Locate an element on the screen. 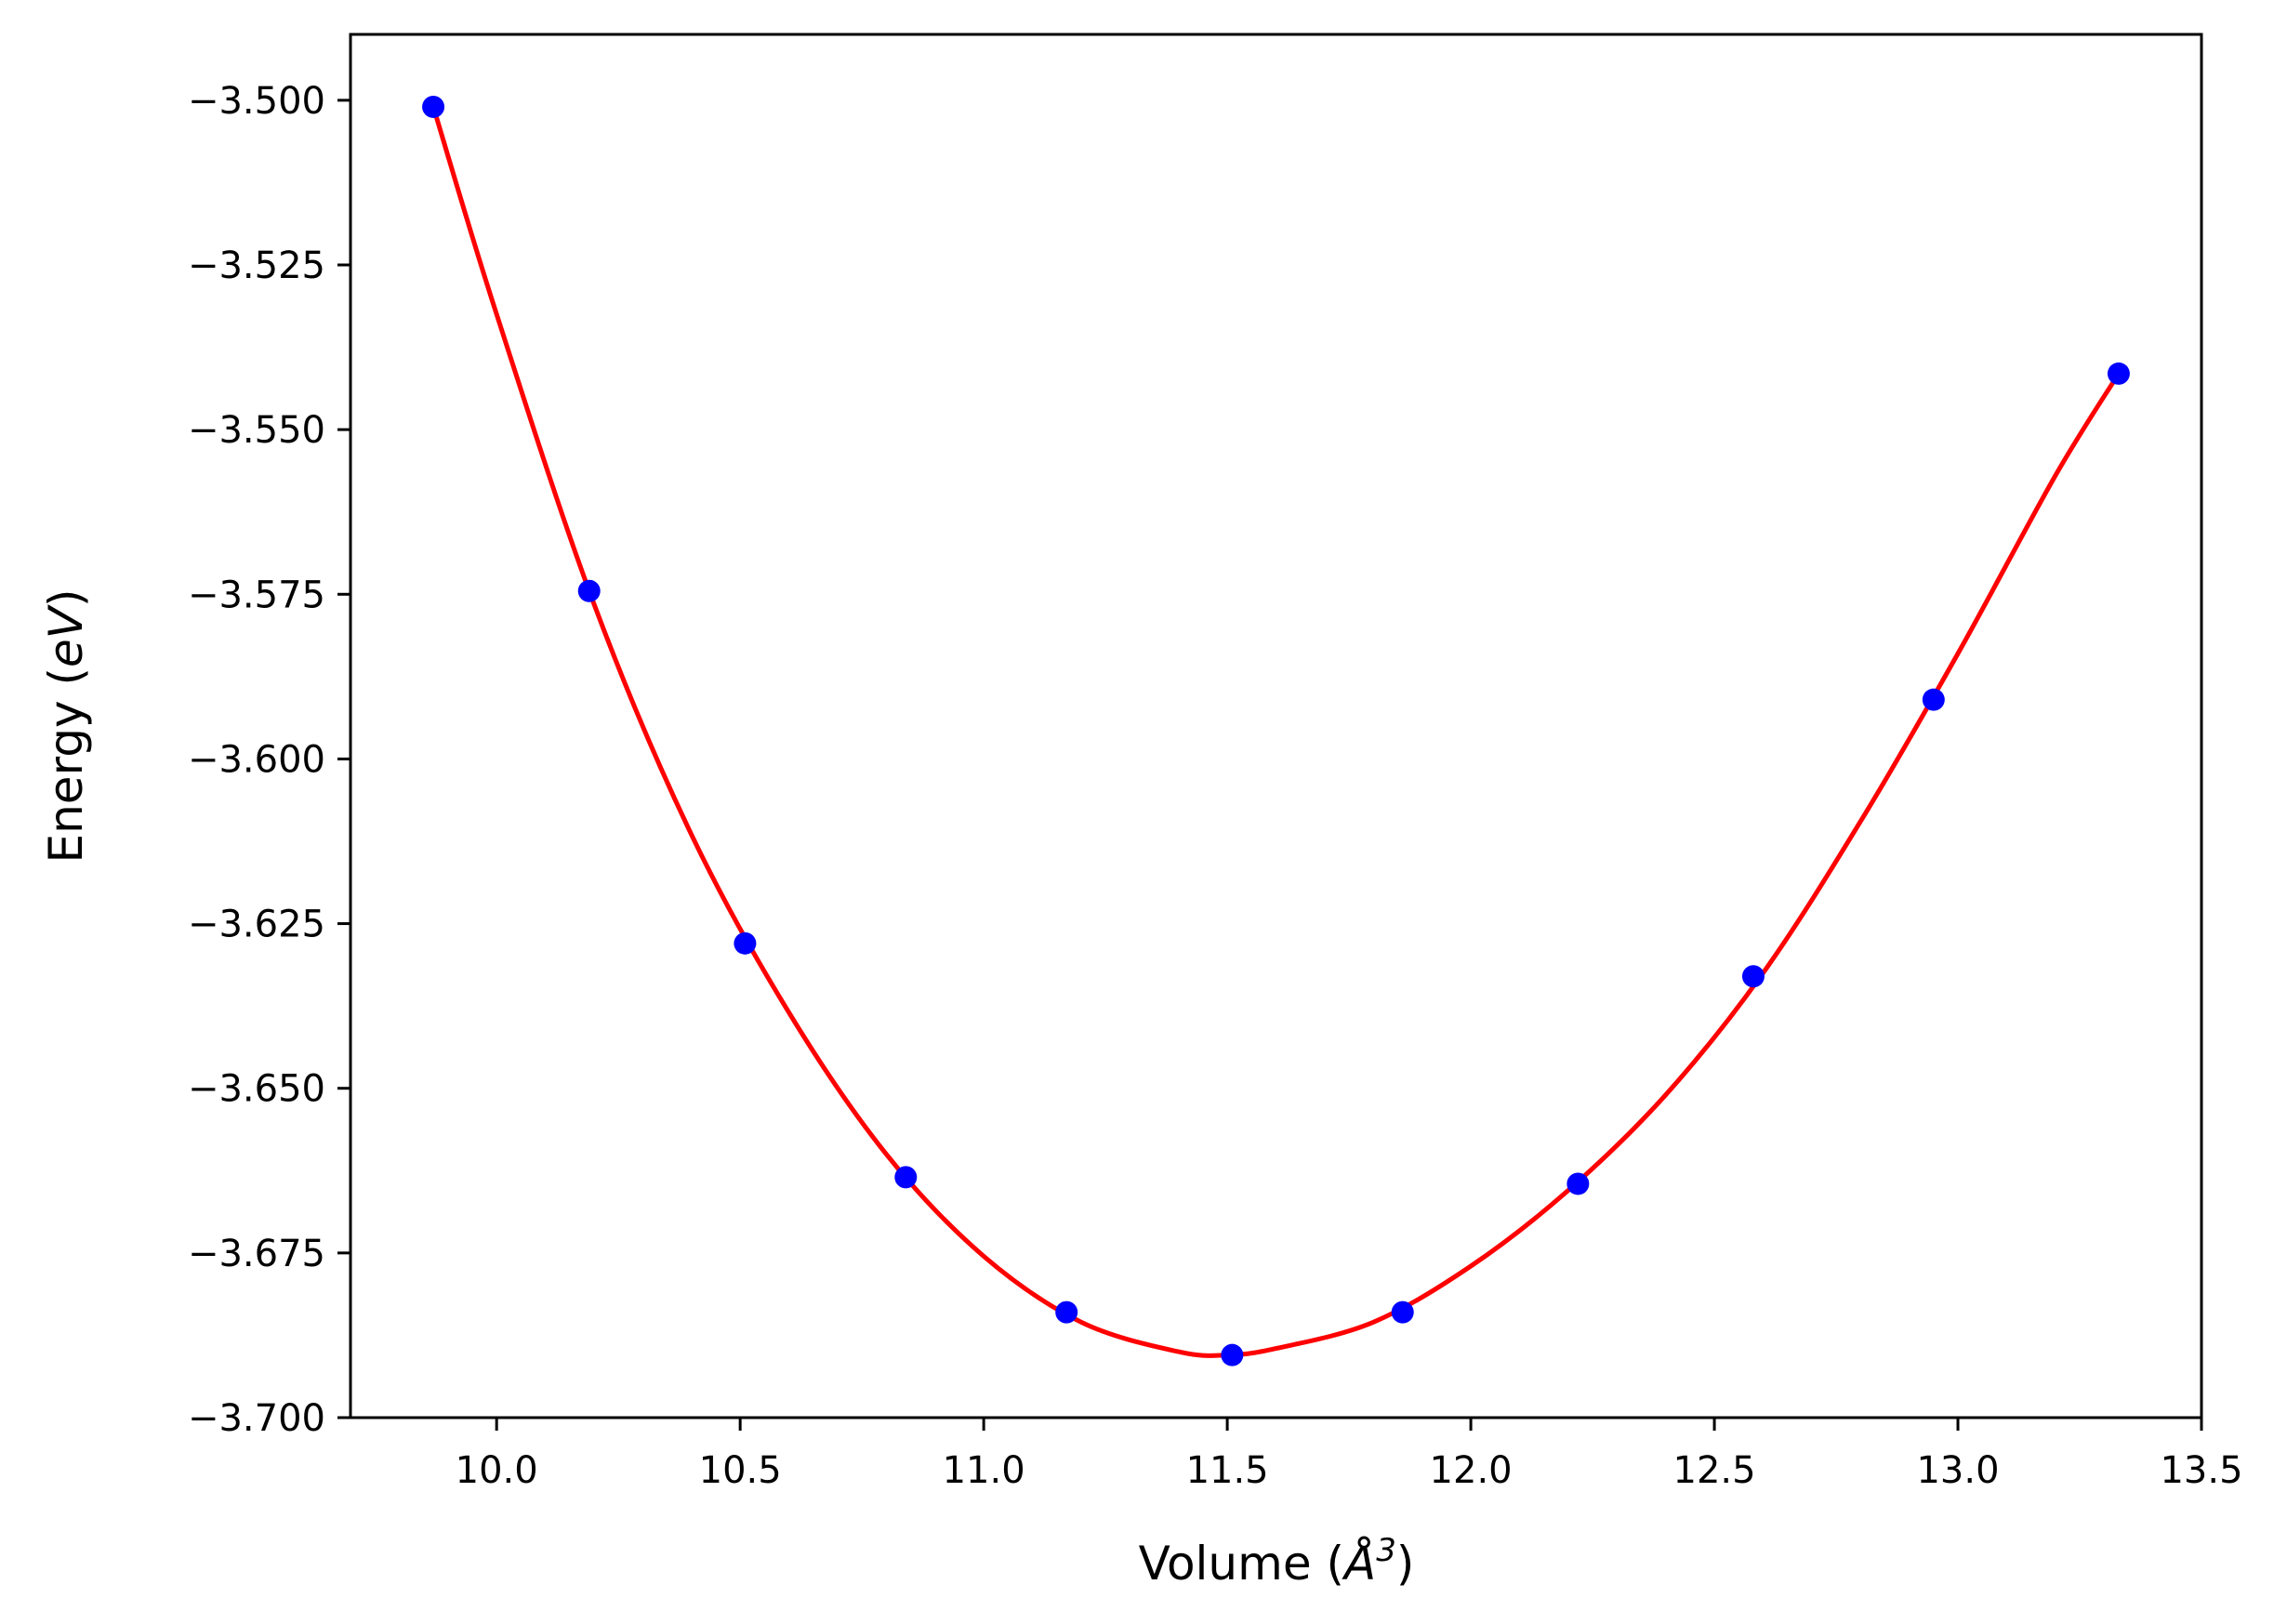 The height and width of the screenshot is (1624, 2287). x-tick-label: 12.0 is located at coordinates (1471, 1470).